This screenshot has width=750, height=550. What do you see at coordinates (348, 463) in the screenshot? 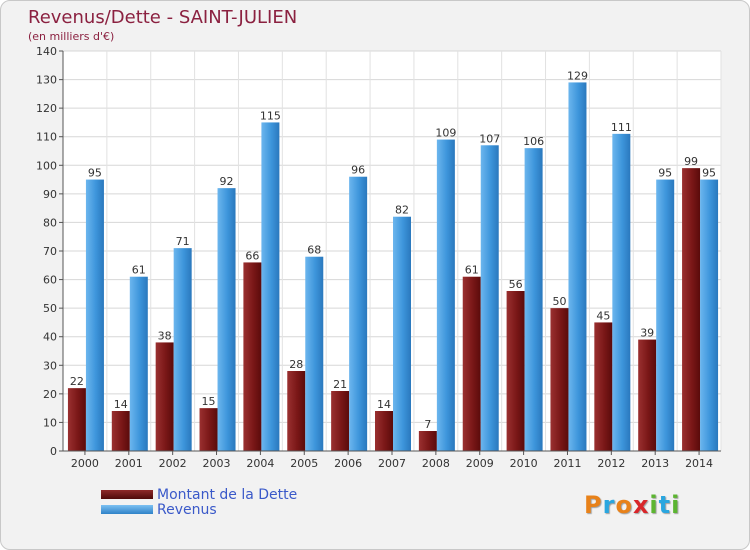
I see `x-tick-label: 2006` at bounding box center [348, 463].